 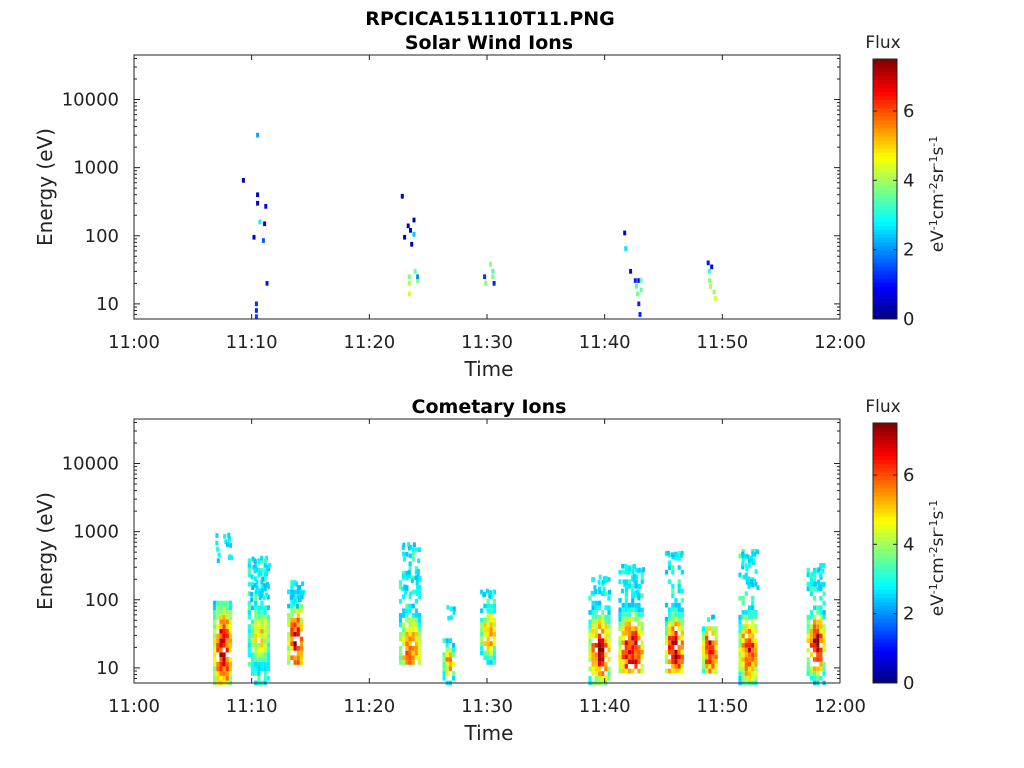 I want to click on x-tick-label: 11:00, so click(x=134, y=706).